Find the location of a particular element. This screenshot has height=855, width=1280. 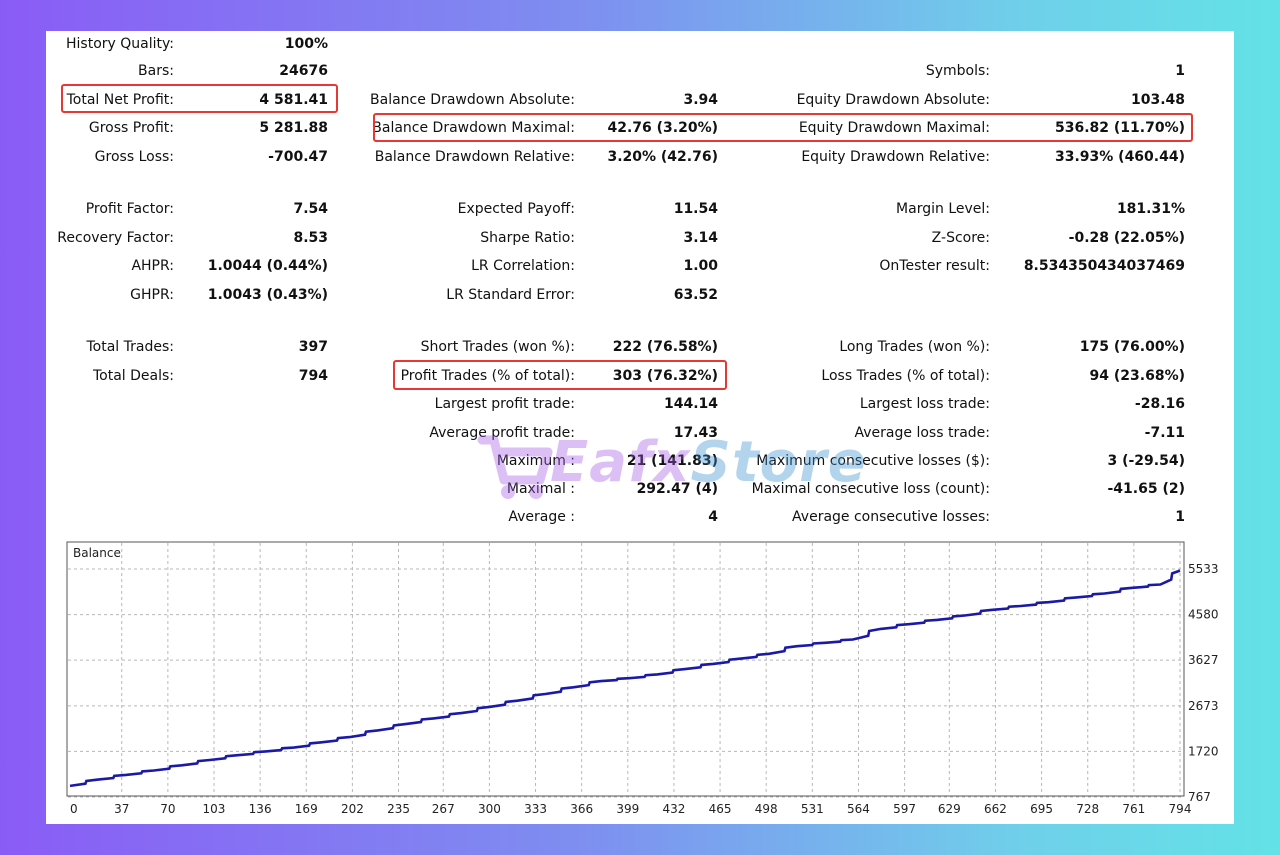

maximal-value: 292.47 (4) is located at coordinates (677, 489).